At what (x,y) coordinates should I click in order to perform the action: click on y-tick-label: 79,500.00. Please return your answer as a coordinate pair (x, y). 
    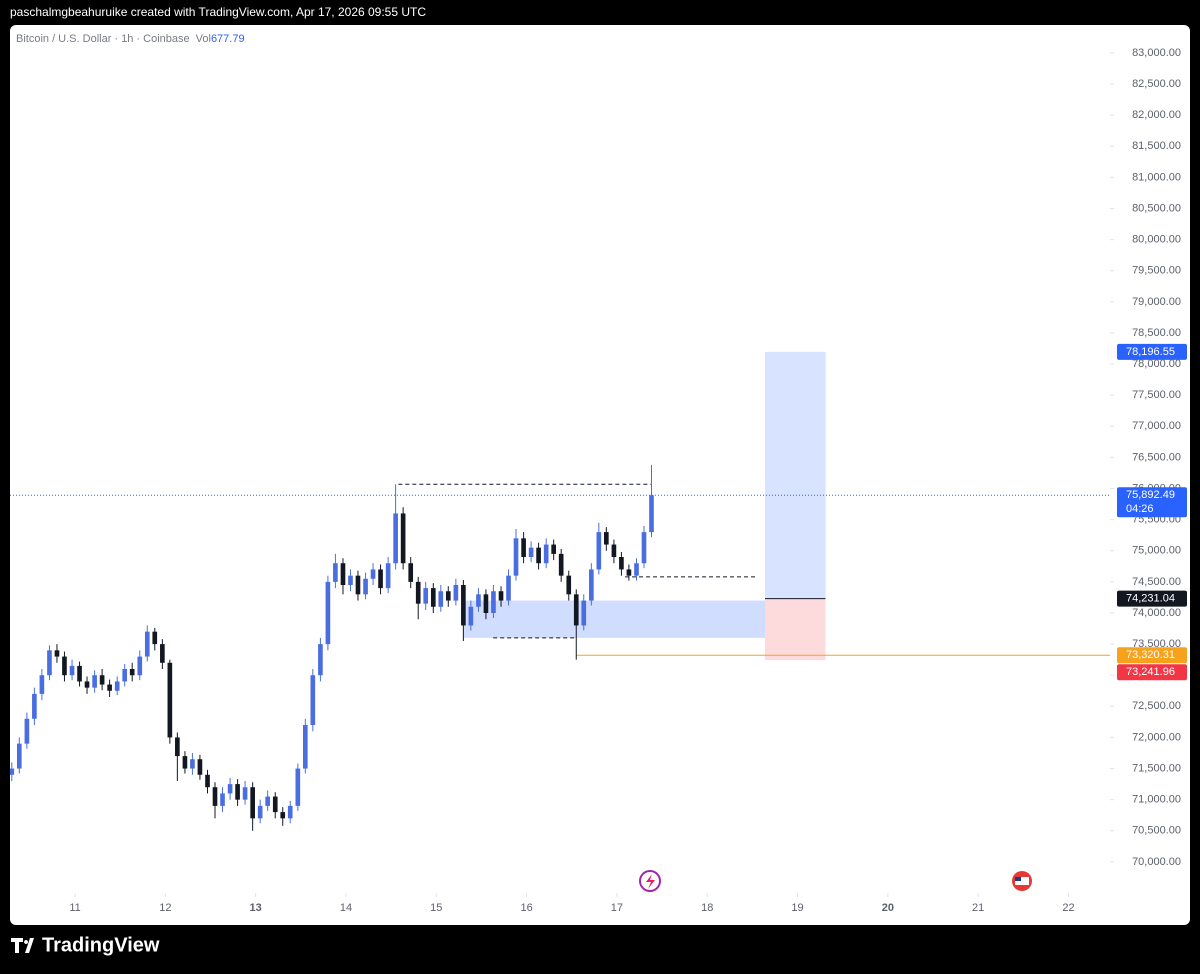
    Looking at the image, I should click on (1156, 271).